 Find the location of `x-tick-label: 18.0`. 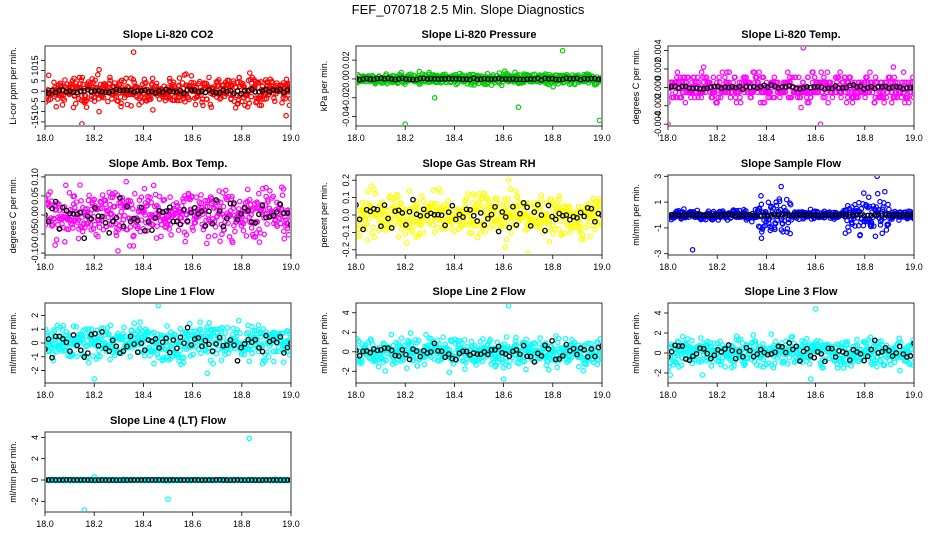

x-tick-label: 18.0 is located at coordinates (668, 138).